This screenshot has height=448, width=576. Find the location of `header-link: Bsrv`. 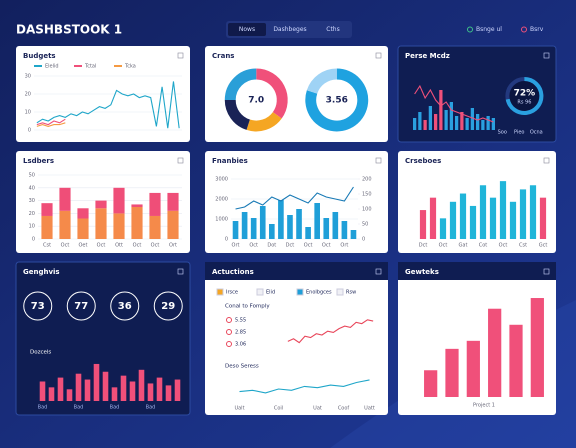

header-link: Bsrv is located at coordinates (537, 29).